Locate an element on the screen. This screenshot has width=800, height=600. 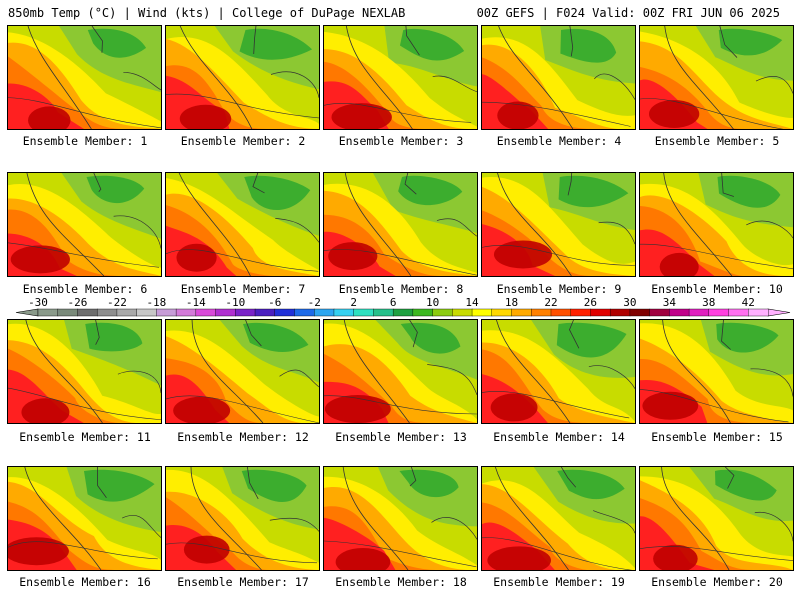
ensemble-member-label: Ensemble Member: 11 is located at coordinates (85, 437).